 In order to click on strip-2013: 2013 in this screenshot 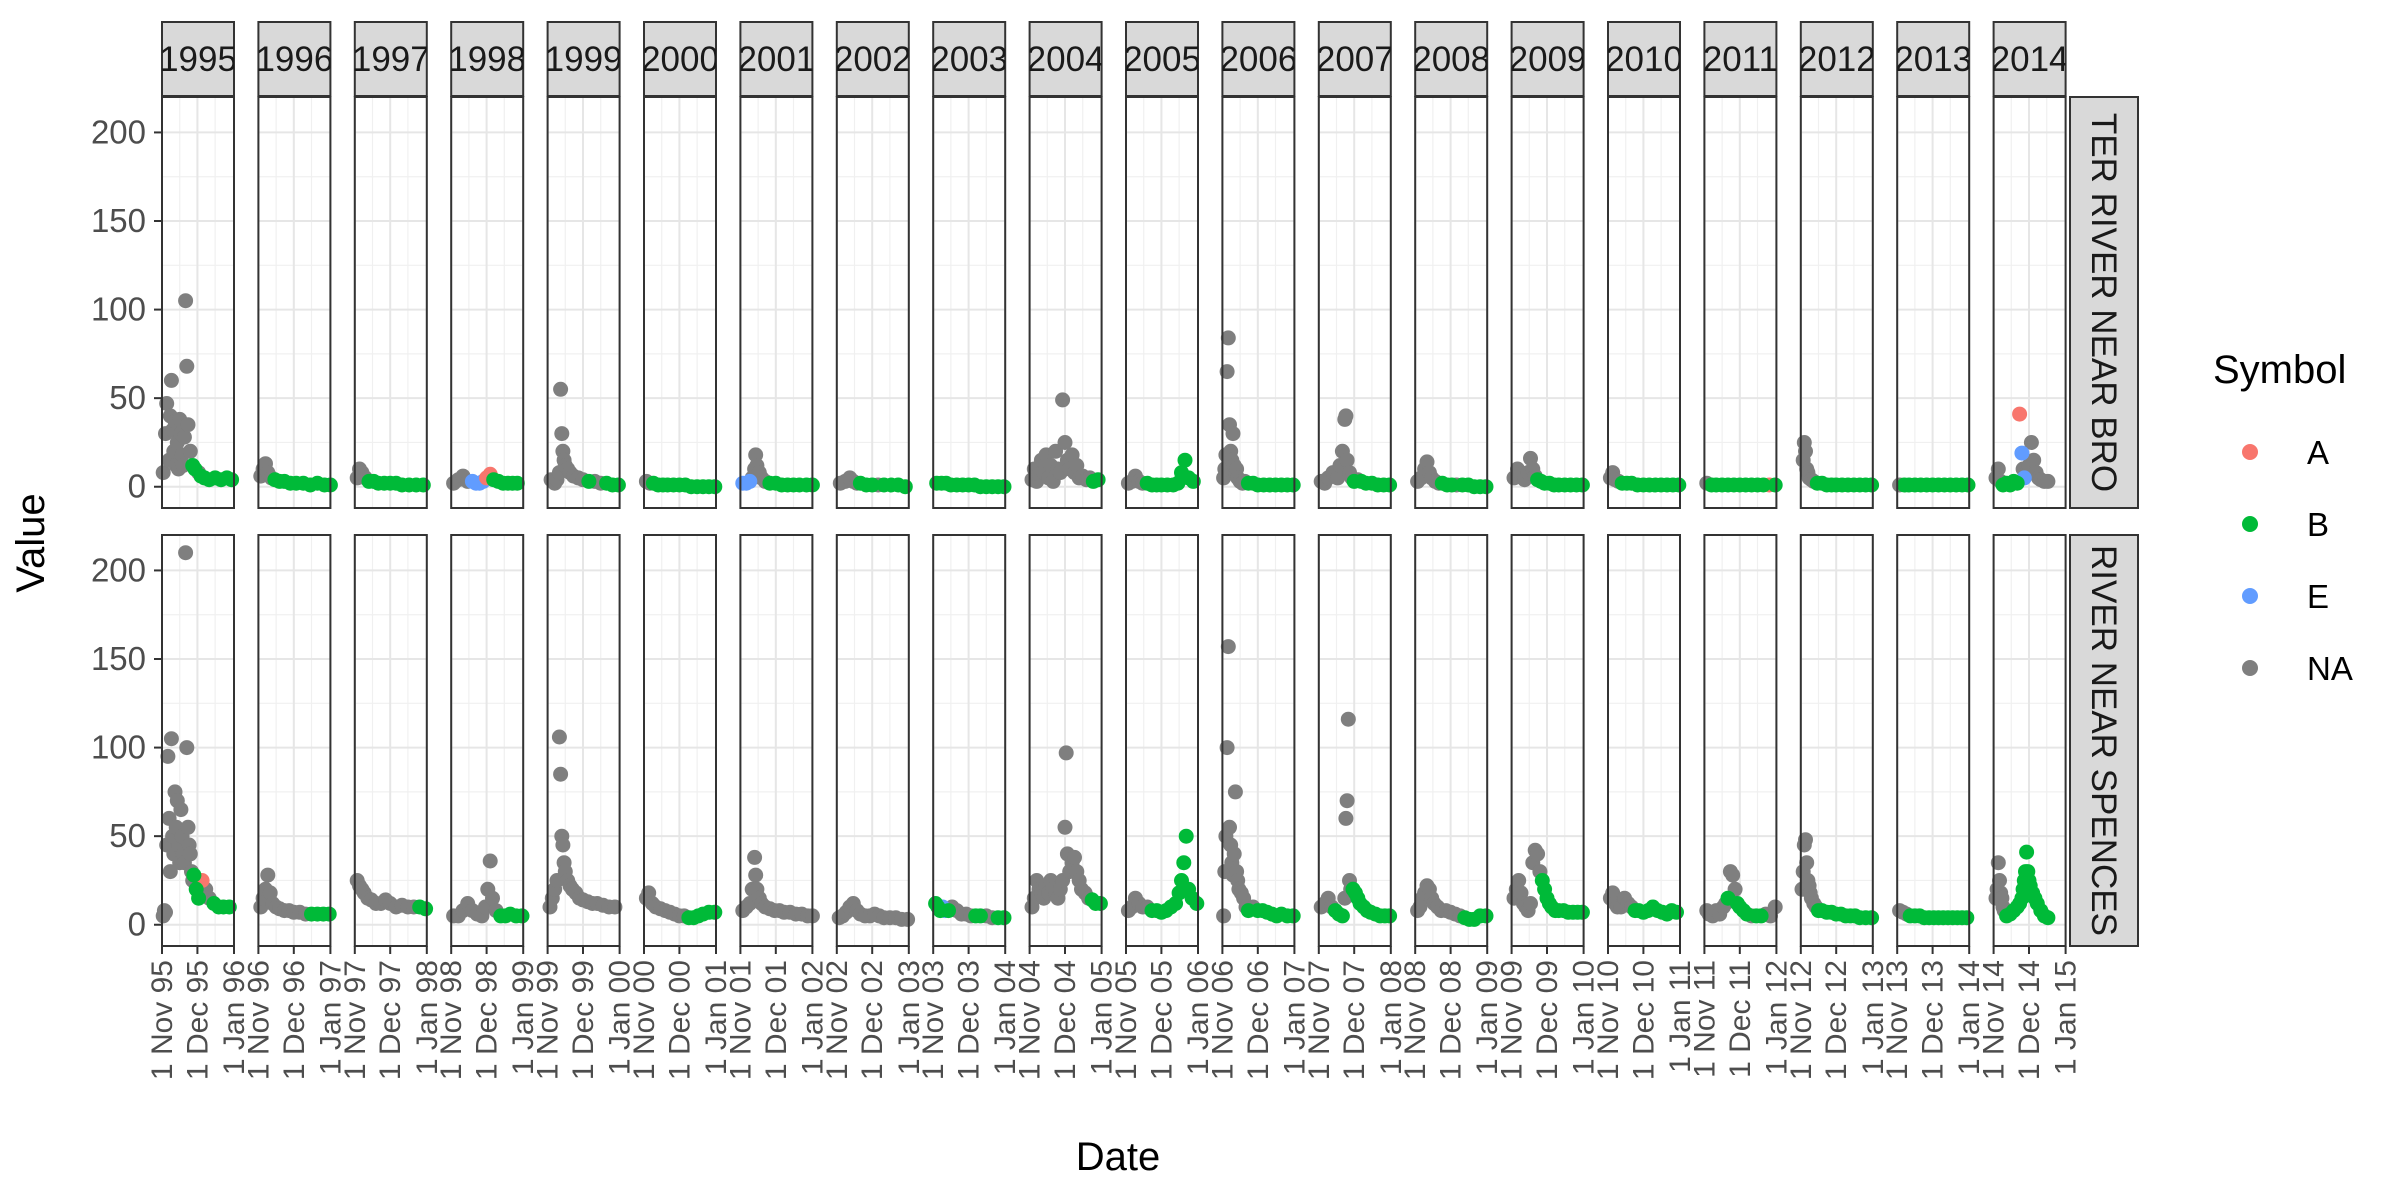, I will do `click(1933, 59)`.